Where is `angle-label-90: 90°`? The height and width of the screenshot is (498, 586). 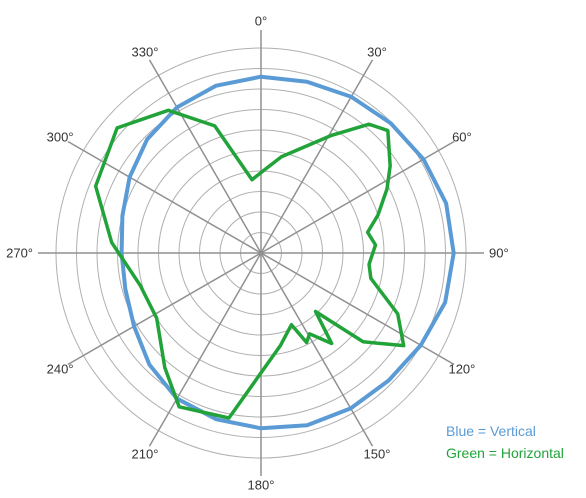 angle-label-90: 90° is located at coordinates (499, 253).